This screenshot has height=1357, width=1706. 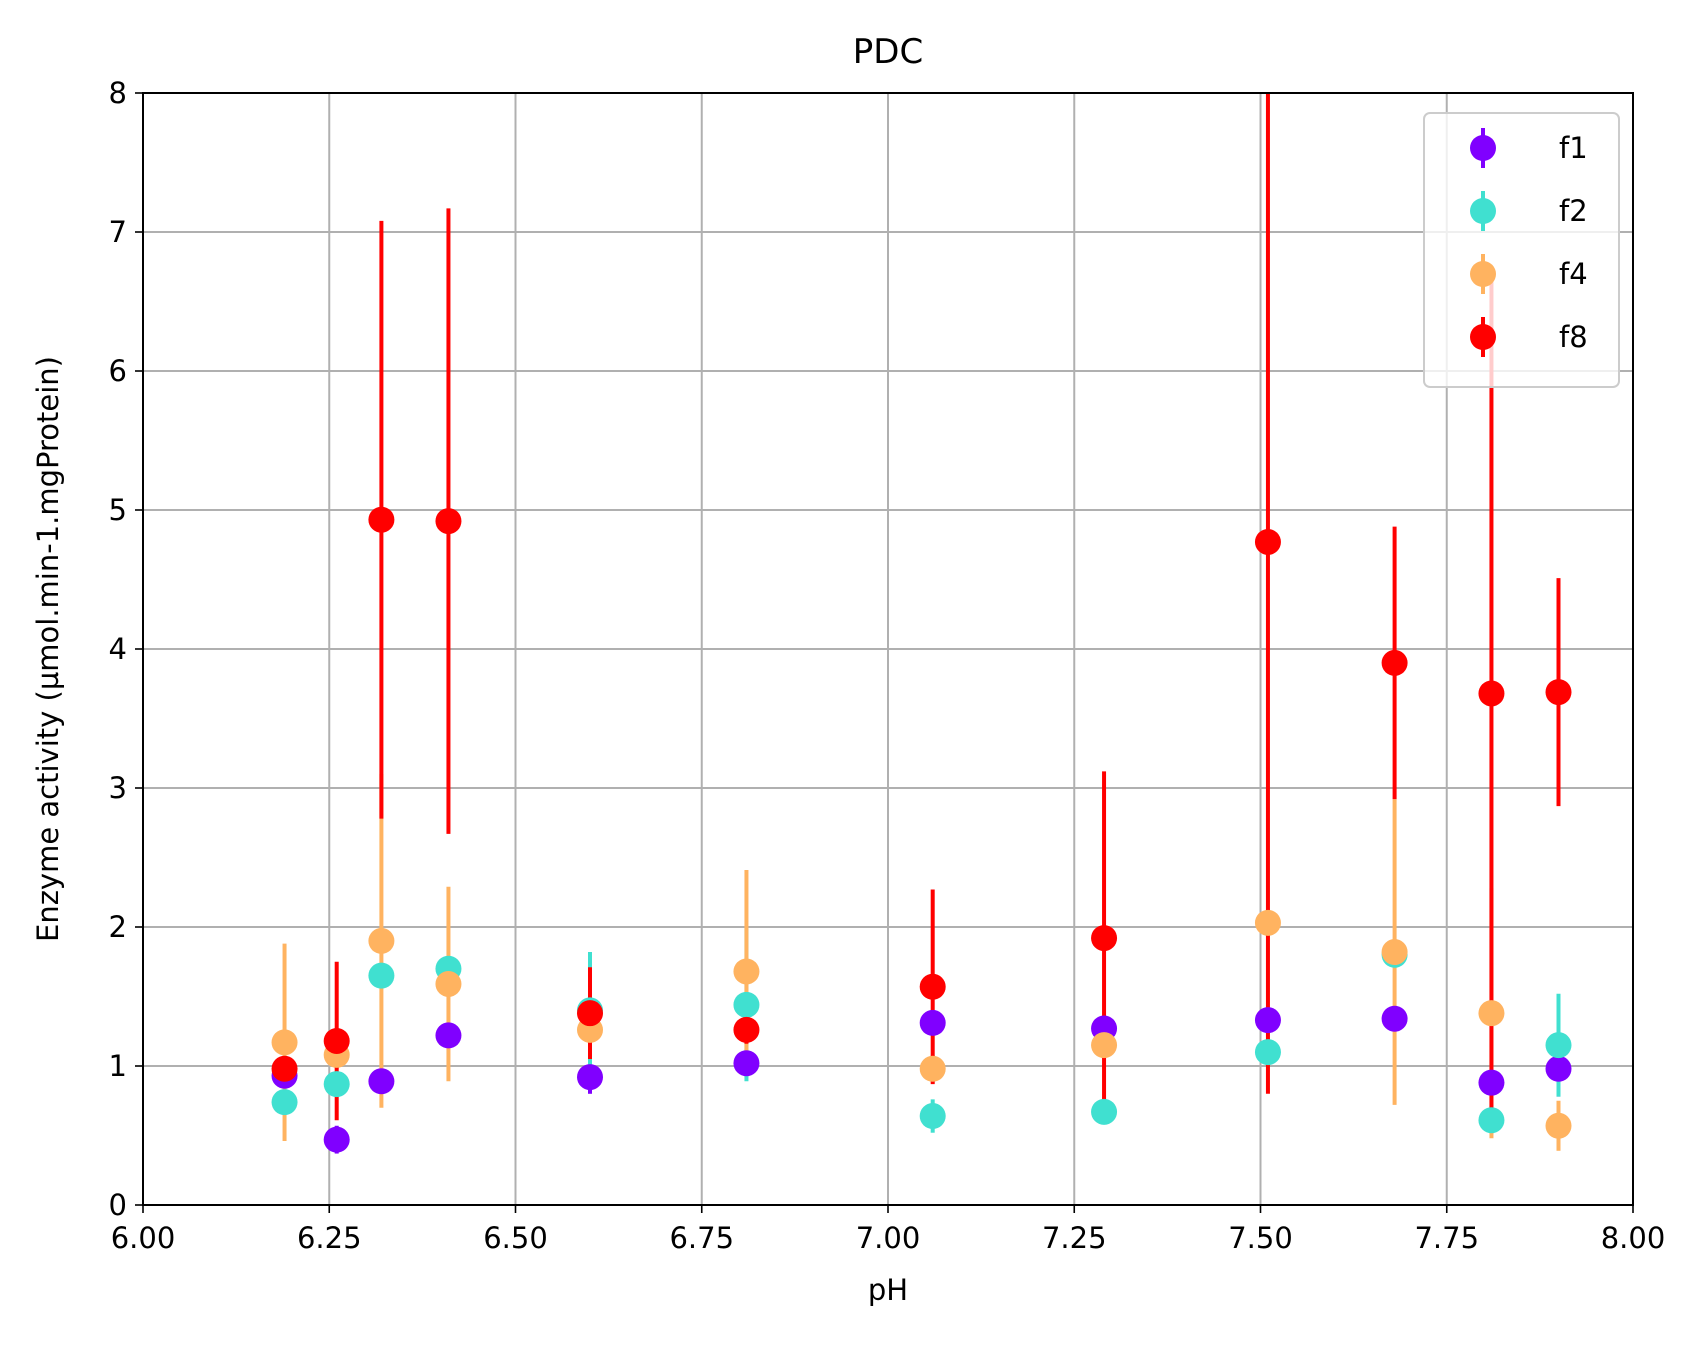 What do you see at coordinates (118, 1066) in the screenshot?
I see `y-tick-label: 1` at bounding box center [118, 1066].